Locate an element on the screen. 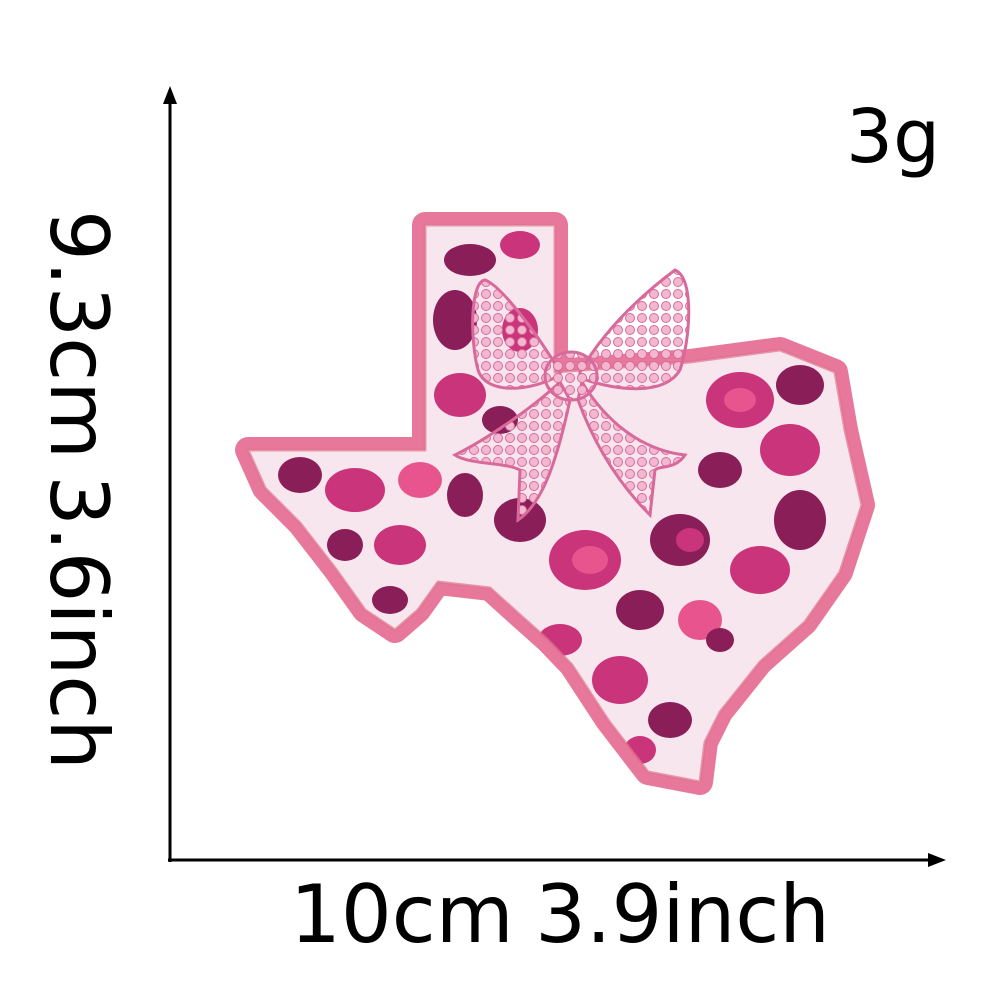 The width and height of the screenshot is (1000, 1000). width-dimension-label: 10cm 3.9inch is located at coordinates (560, 915).